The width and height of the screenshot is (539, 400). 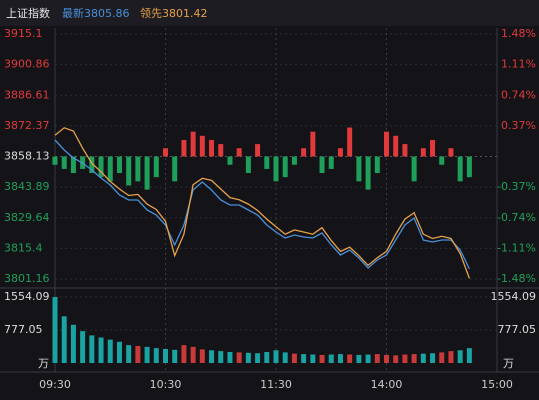 What do you see at coordinates (517, 329) in the screenshot?
I see `volume-tick-label-right: 777.05` at bounding box center [517, 329].